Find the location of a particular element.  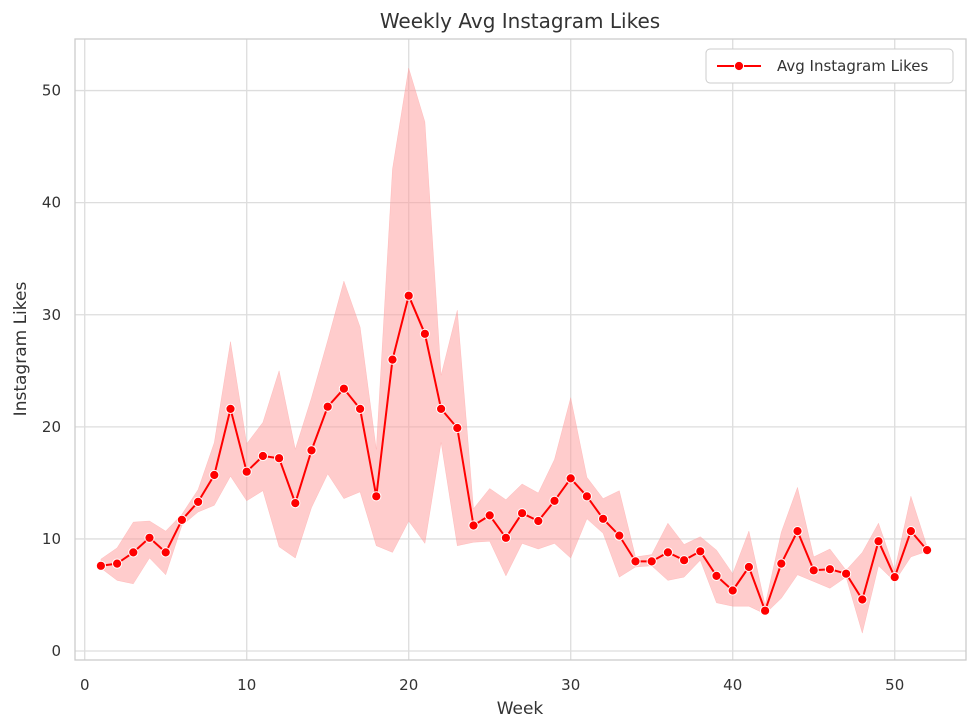

legend: Avg Instagram Likes is located at coordinates (829, 66).